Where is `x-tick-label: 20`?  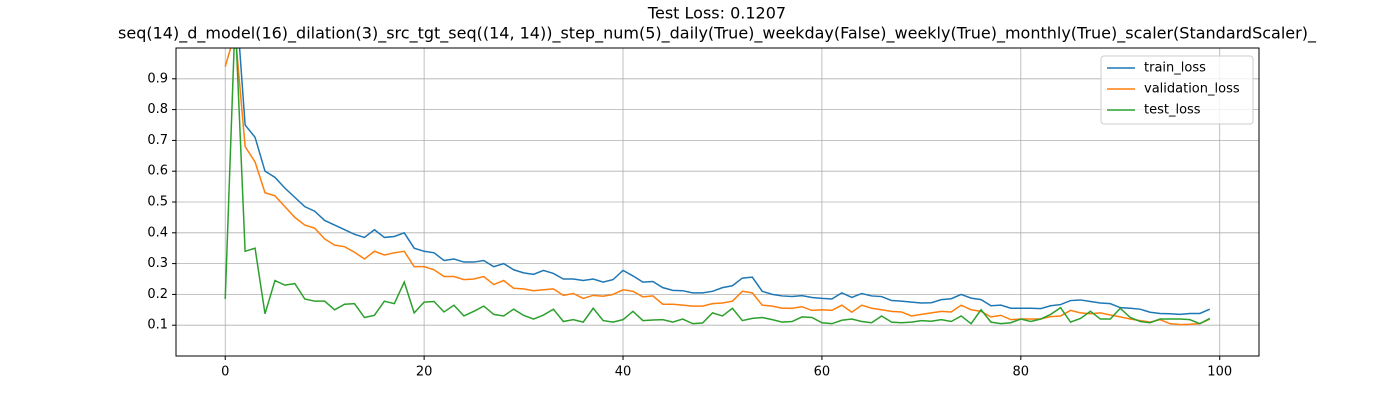 x-tick-label: 20 is located at coordinates (424, 372).